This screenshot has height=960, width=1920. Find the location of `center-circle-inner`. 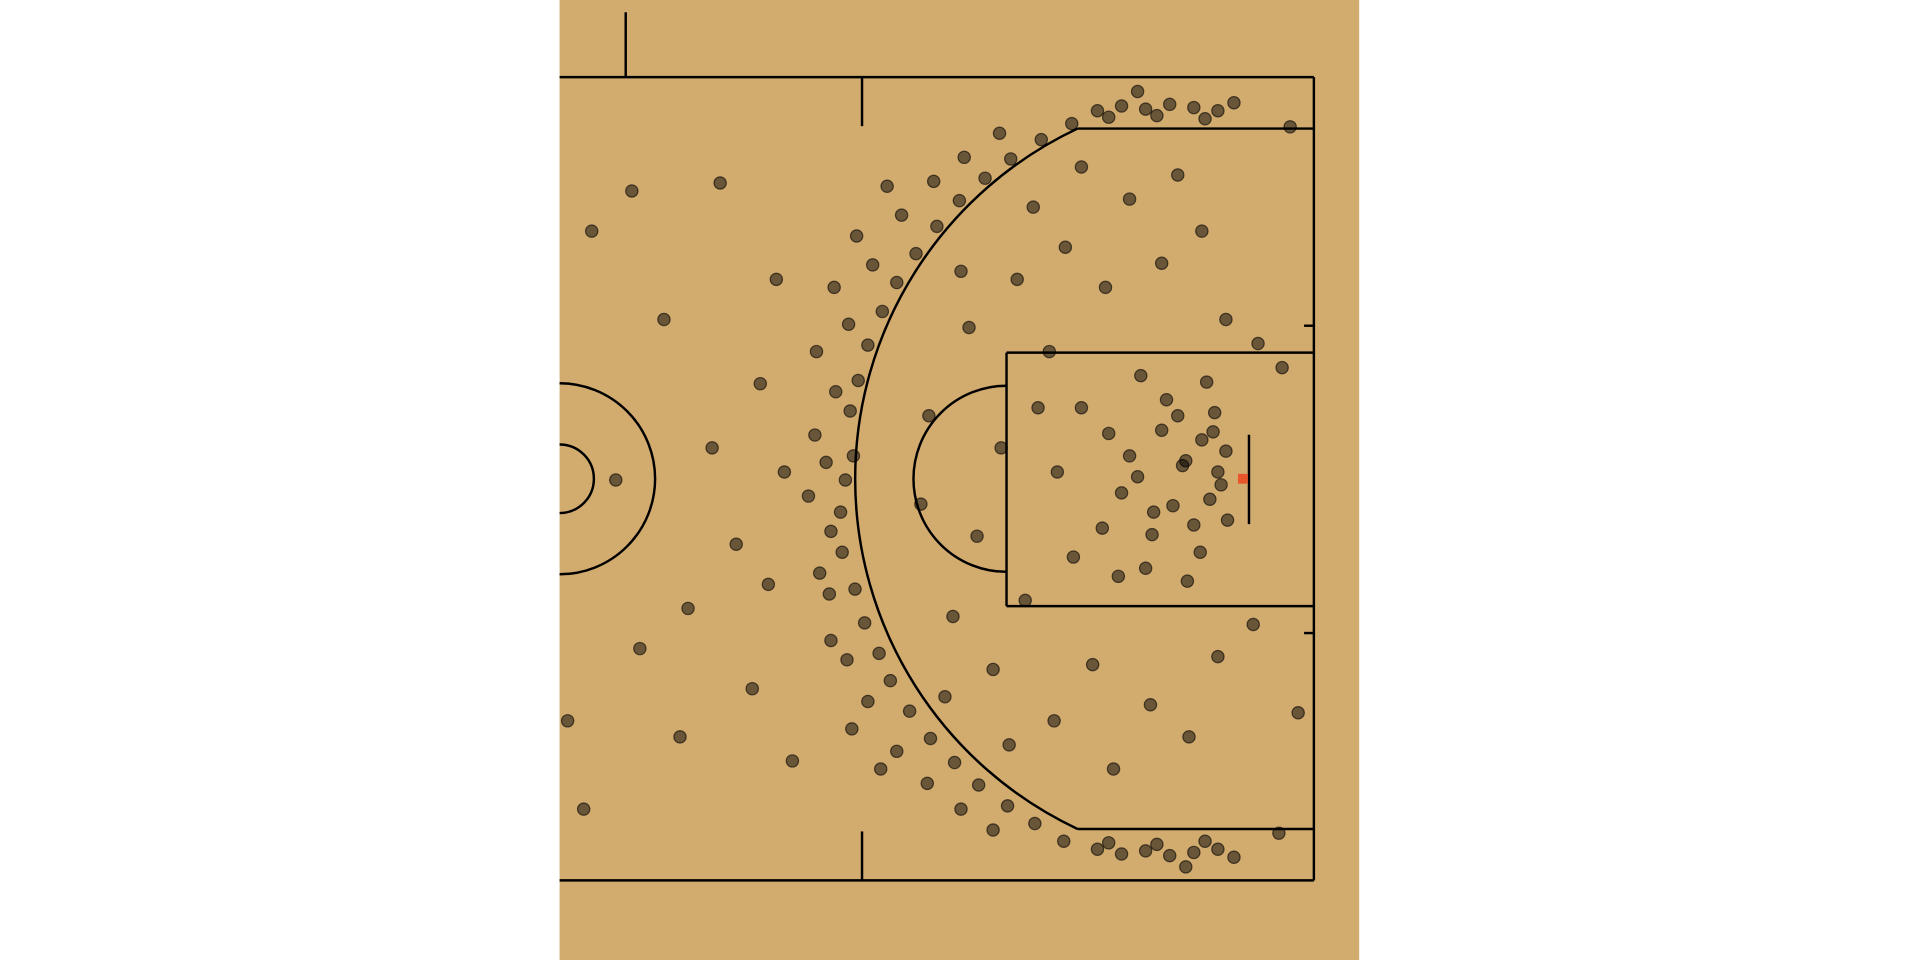

center-circle-inner is located at coordinates (577, 479).